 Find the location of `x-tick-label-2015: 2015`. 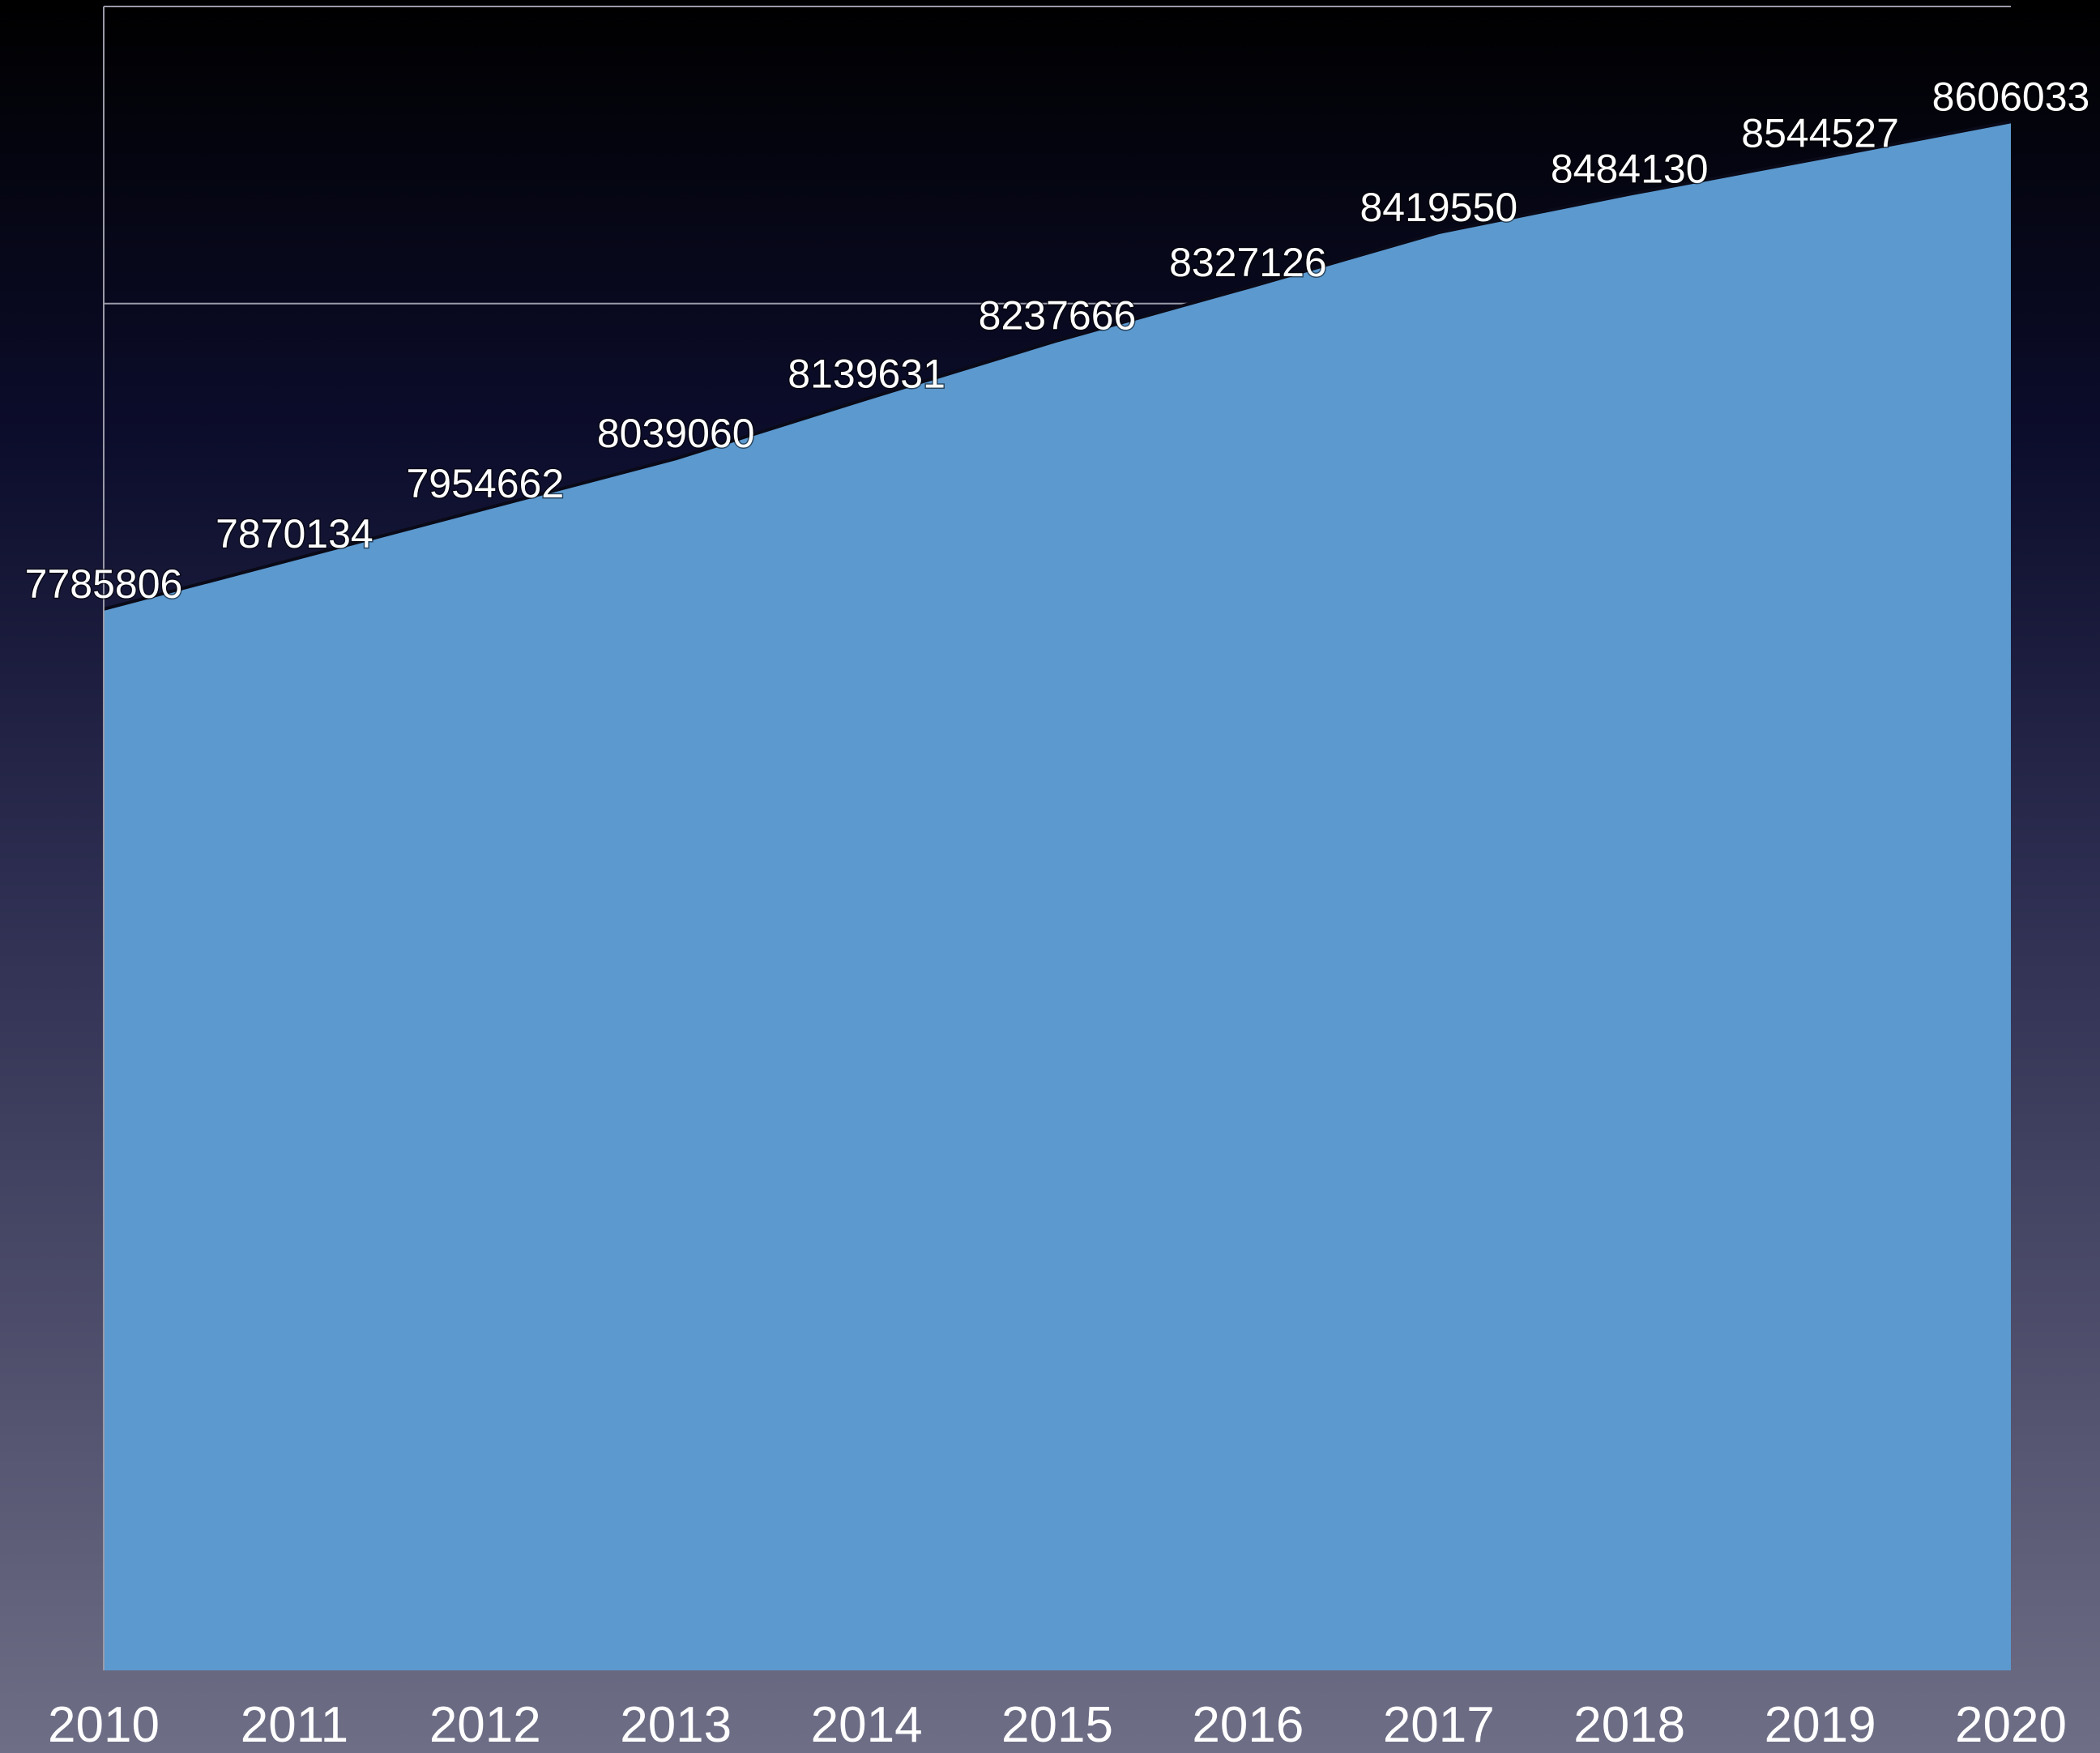

x-tick-label-2015: 2015 is located at coordinates (1057, 1725).